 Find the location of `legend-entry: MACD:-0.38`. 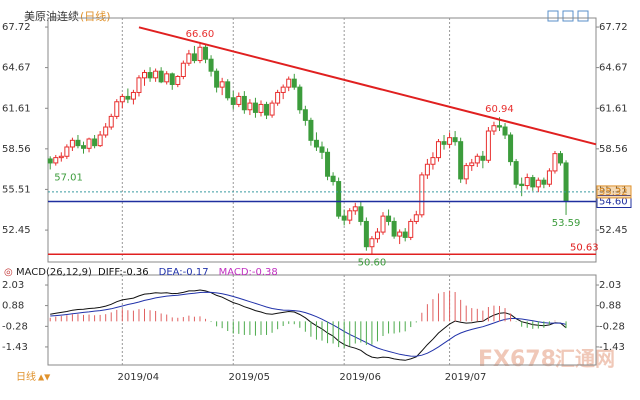

legend-entry: MACD:-0.38 is located at coordinates (248, 272).